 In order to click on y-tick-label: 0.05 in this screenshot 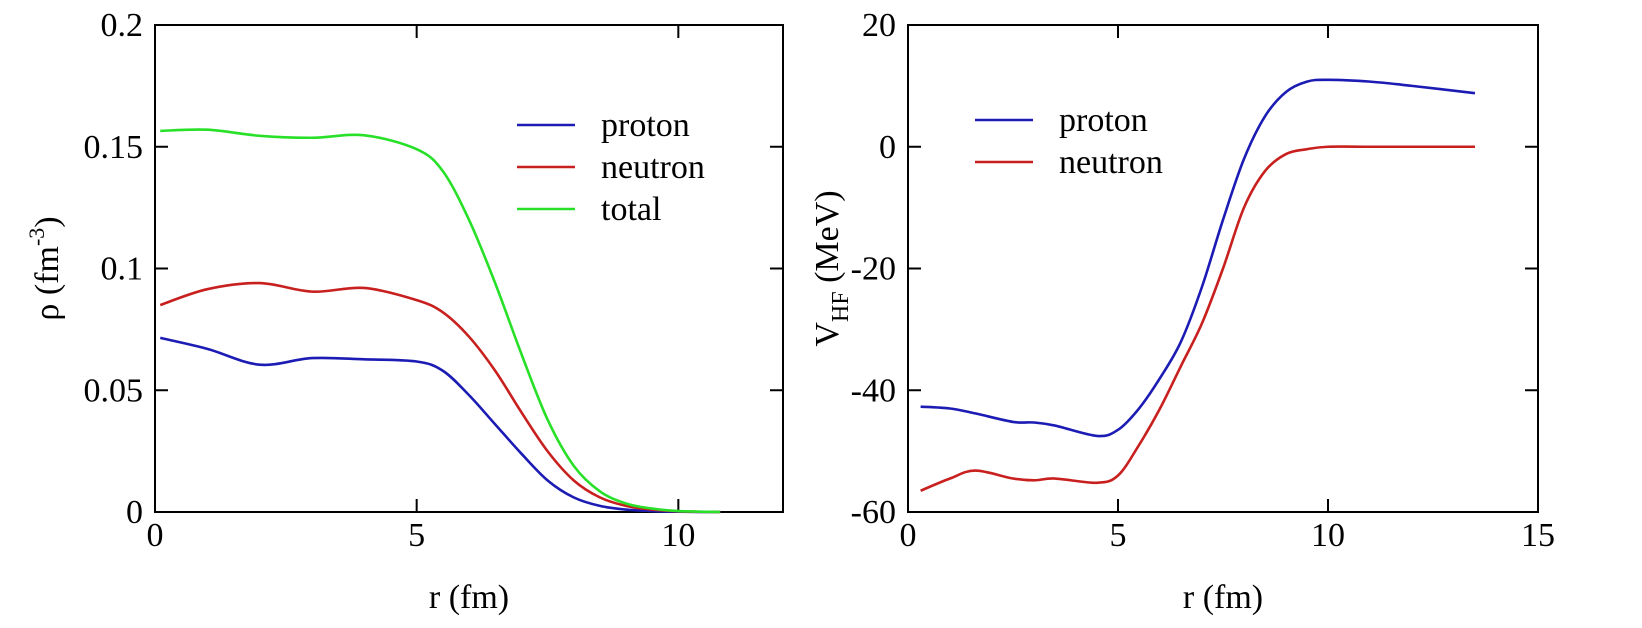, I will do `click(114, 390)`.